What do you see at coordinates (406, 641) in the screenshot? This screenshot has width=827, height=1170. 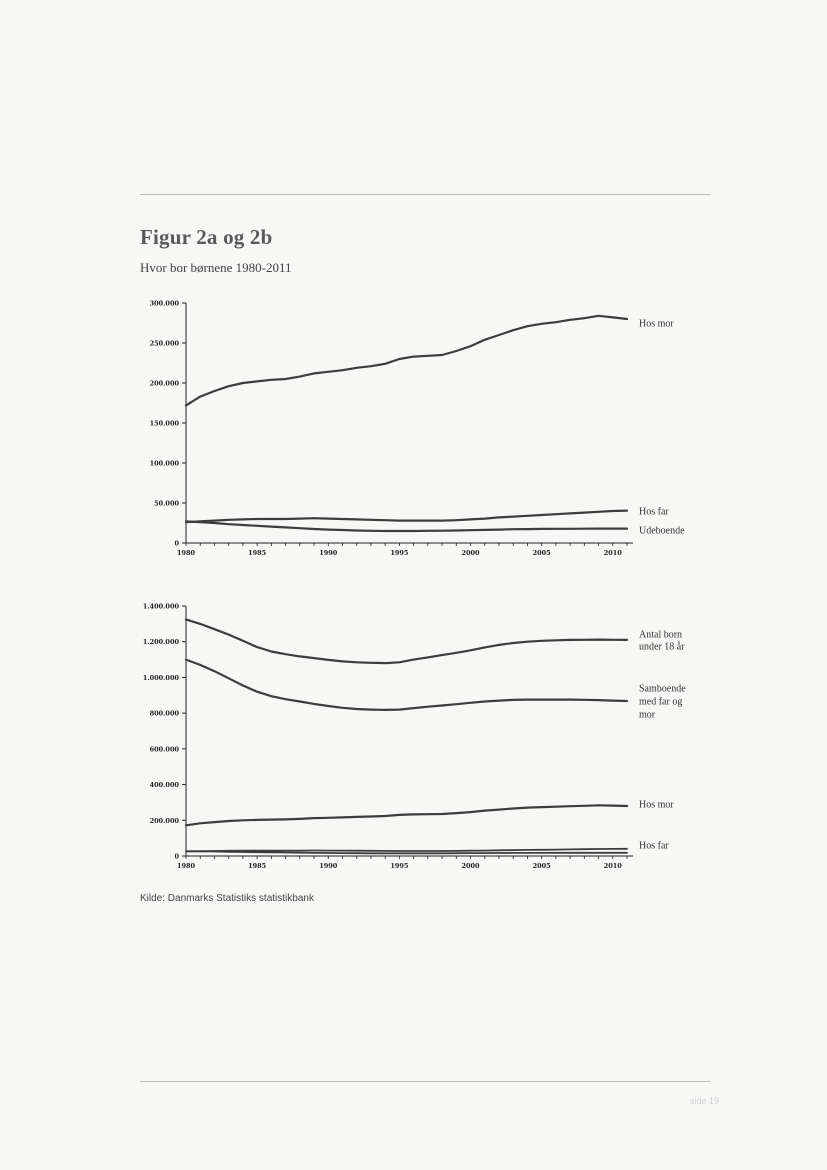 I see `series-line-antal-b-rn-under-18-r` at bounding box center [406, 641].